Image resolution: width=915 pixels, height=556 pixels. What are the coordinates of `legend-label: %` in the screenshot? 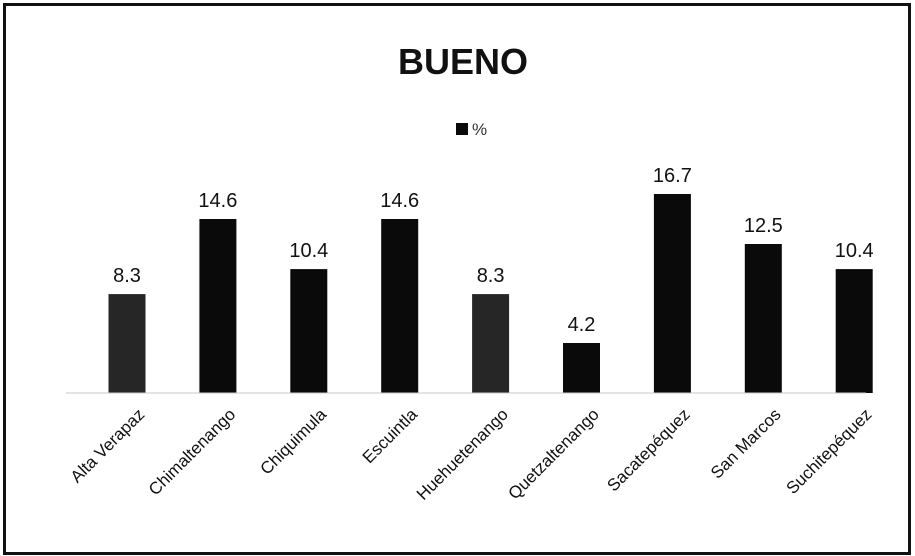 It's located at (479, 129).